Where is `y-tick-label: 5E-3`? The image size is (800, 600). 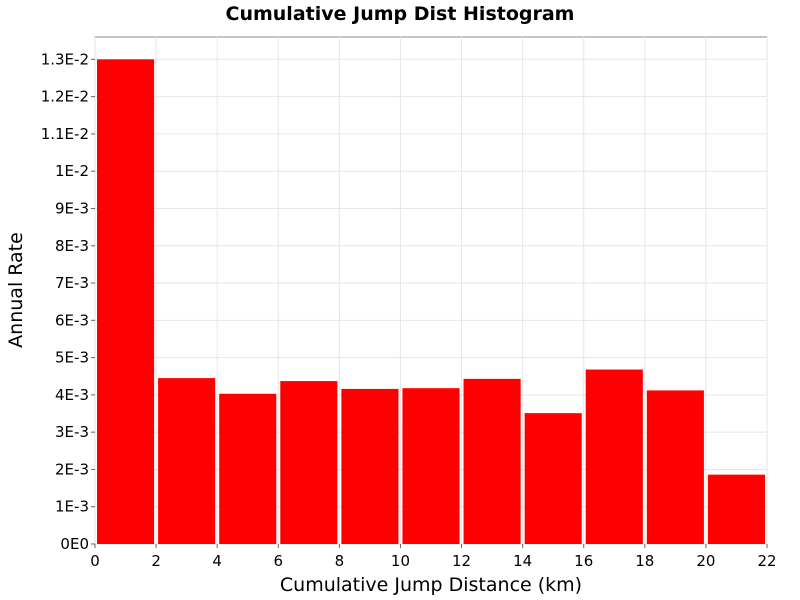
y-tick-label: 5E-3 is located at coordinates (72, 358).